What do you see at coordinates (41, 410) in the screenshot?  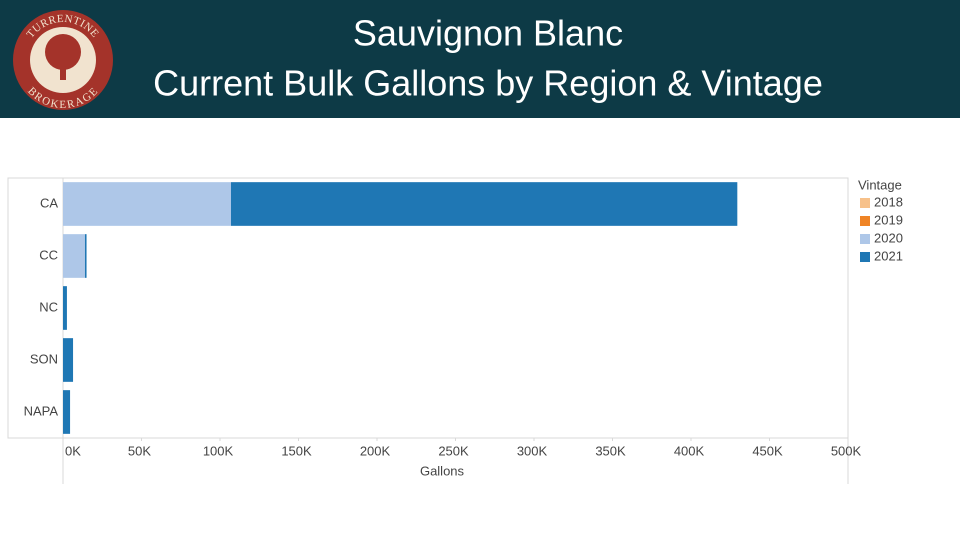 I see `y-tick-label: NAPA` at bounding box center [41, 410].